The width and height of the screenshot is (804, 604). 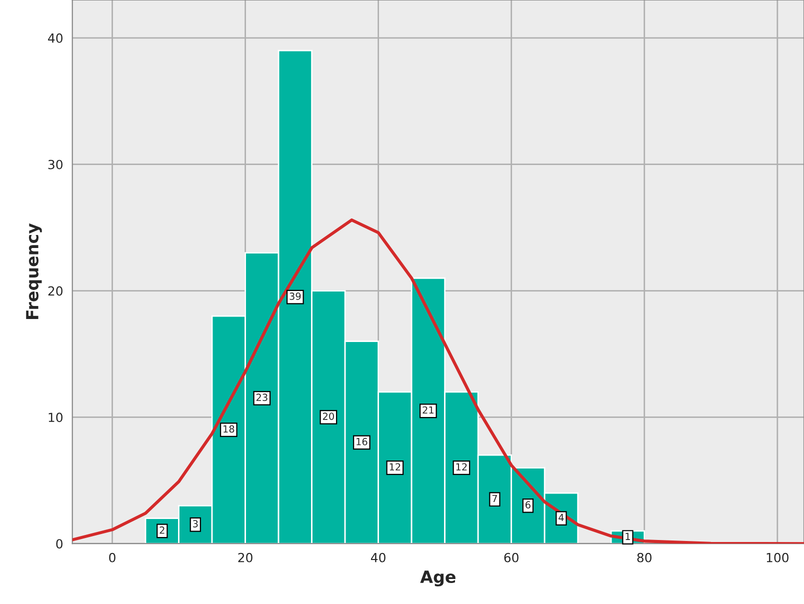 I want to click on data-label: 18, so click(x=229, y=429).